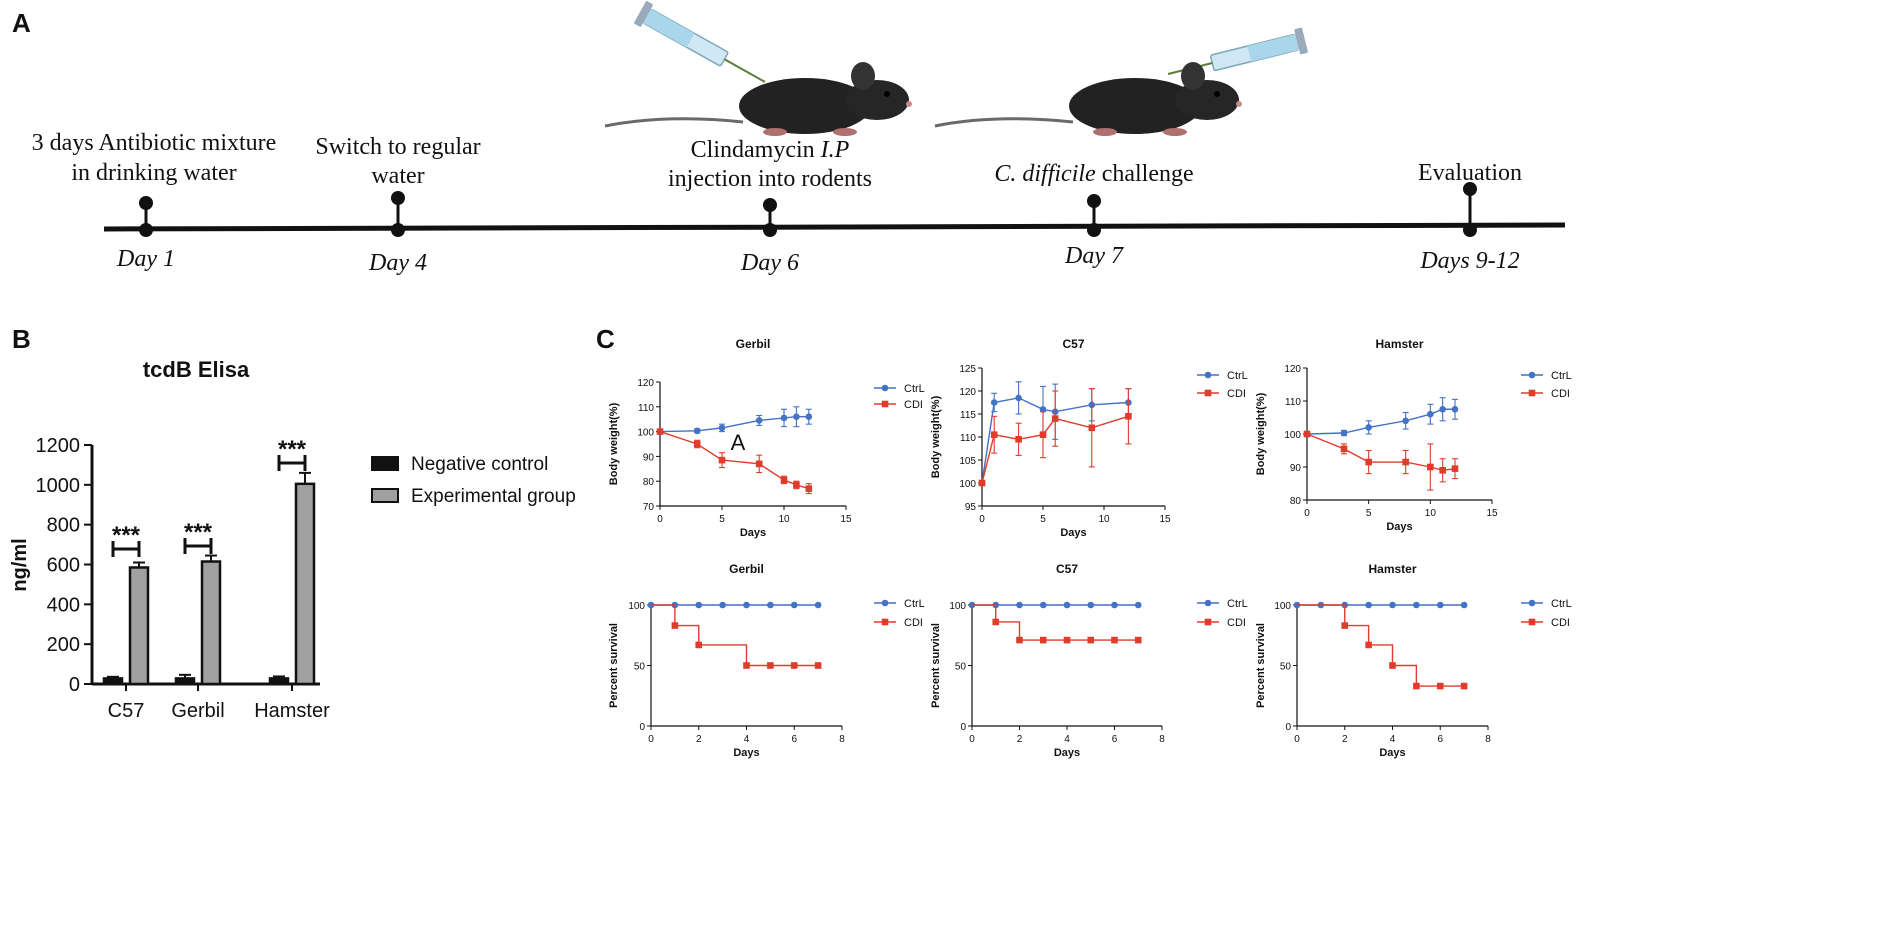  What do you see at coordinates (1093, 174) in the screenshot?
I see `timeline-event-title: C. difficile challenge` at bounding box center [1093, 174].